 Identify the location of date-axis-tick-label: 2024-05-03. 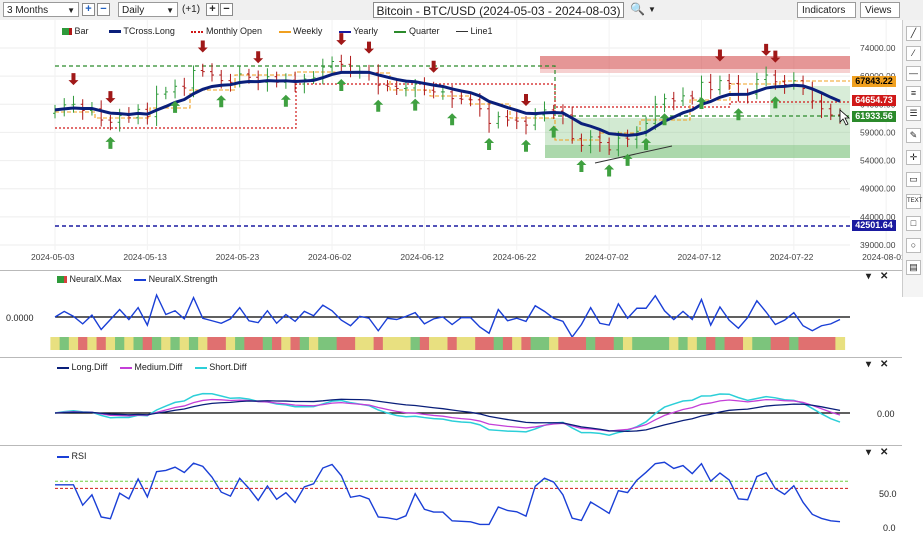
(53, 257).